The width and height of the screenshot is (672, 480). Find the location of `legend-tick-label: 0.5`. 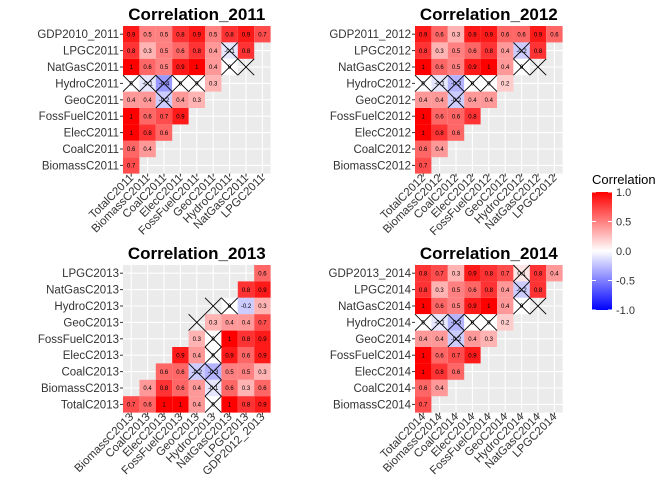

legend-tick-label: 0.5 is located at coordinates (623, 223).